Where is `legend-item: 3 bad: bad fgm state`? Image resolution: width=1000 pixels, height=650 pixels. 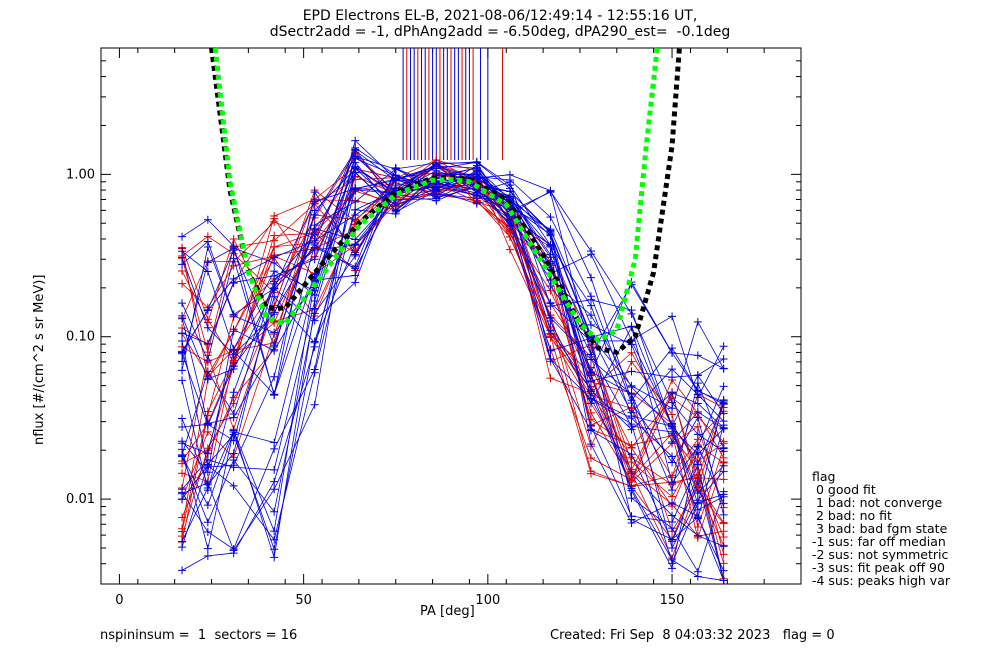 legend-item: 3 bad: bad fgm state is located at coordinates (880, 528).